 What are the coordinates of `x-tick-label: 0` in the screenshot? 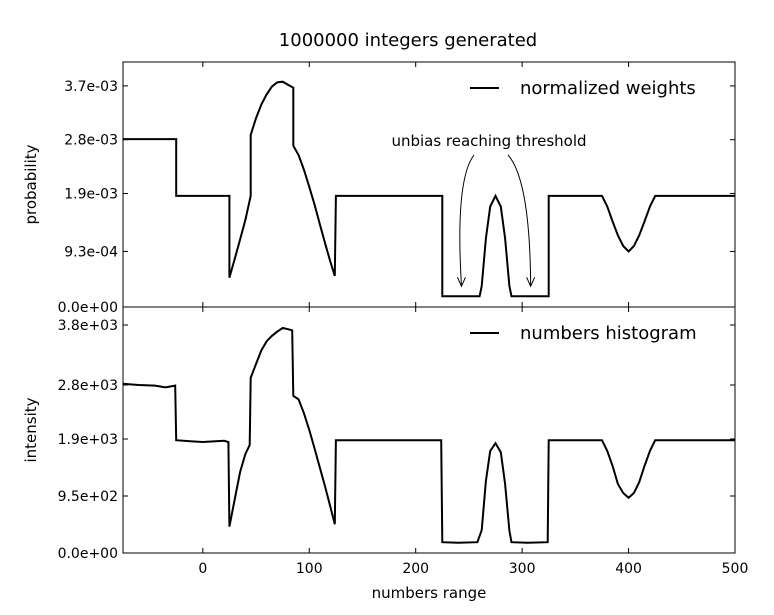 It's located at (202, 569).